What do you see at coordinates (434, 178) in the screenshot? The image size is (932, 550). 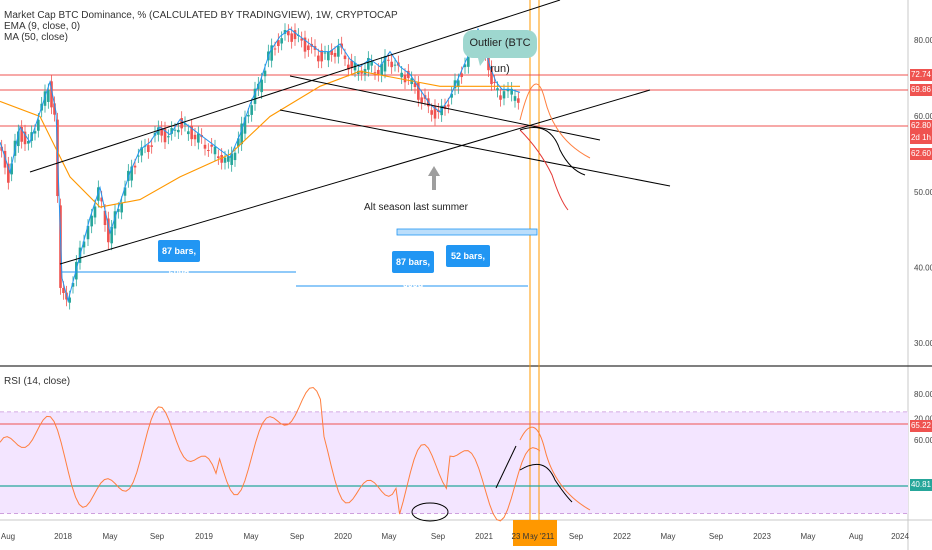 I see `alt-season-arrow` at bounding box center [434, 178].